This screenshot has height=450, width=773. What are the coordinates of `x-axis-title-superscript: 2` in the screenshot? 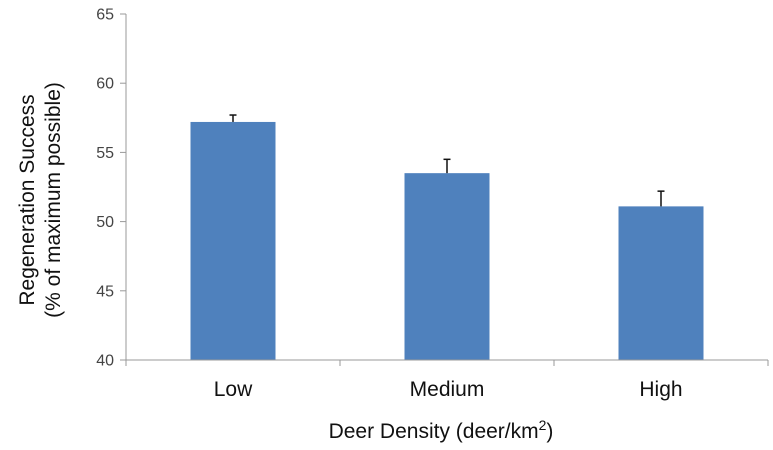 It's located at (543, 425).